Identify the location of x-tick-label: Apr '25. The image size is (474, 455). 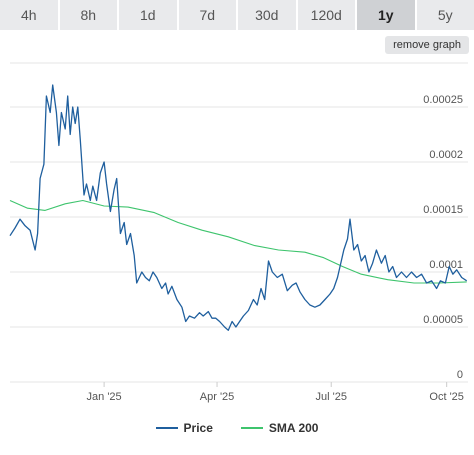
(217, 397).